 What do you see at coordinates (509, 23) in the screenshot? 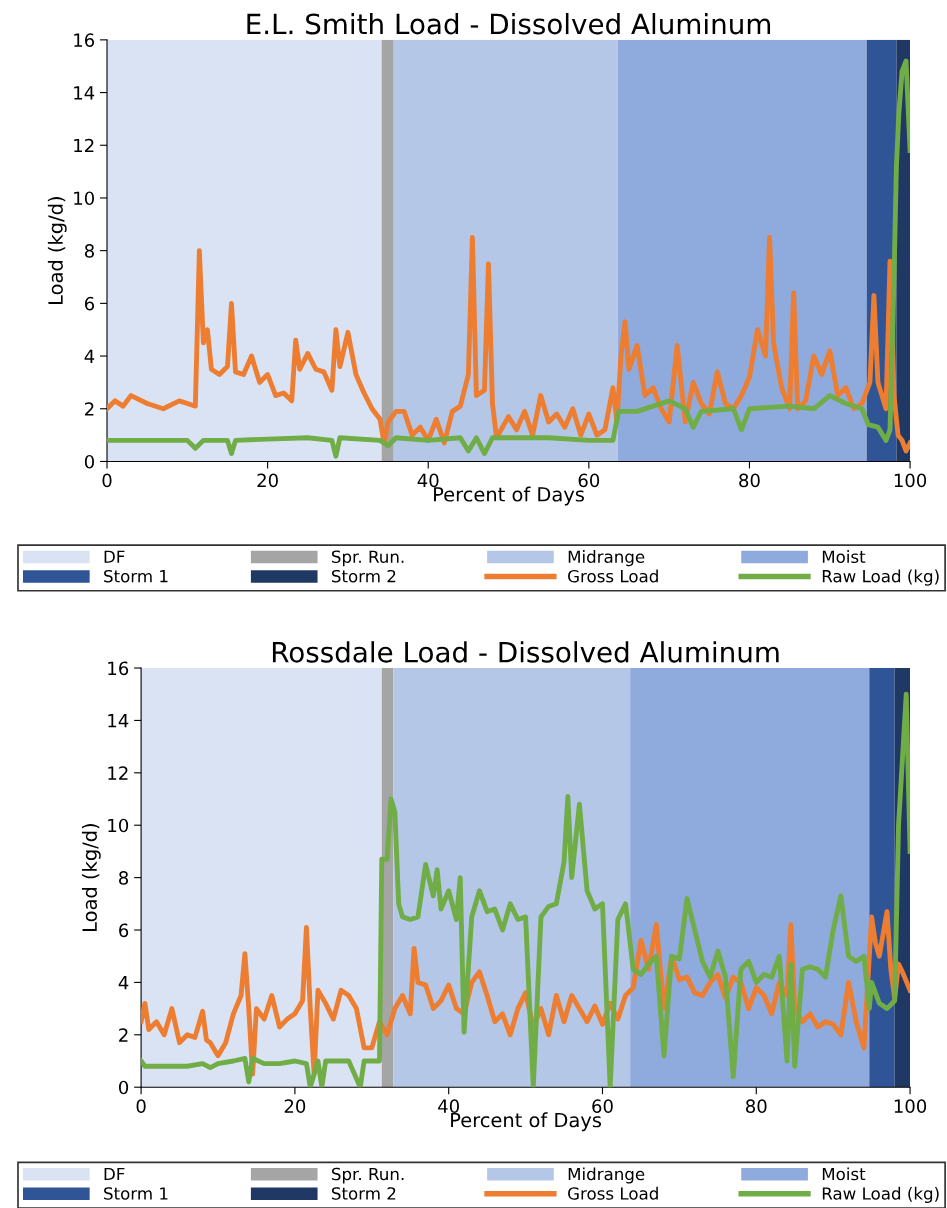
I see `chart-title: E.L. Smith Load - Dissolved Aluminum` at bounding box center [509, 23].